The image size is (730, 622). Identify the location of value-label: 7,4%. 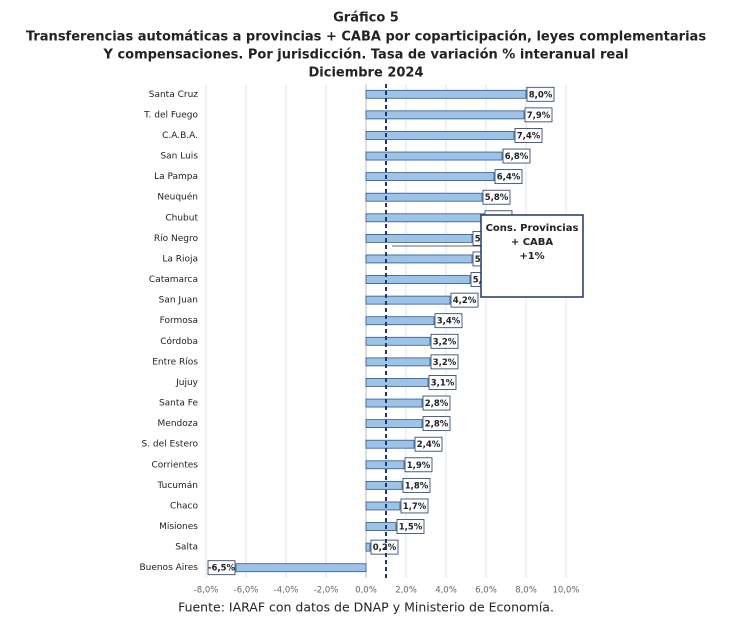
(529, 136).